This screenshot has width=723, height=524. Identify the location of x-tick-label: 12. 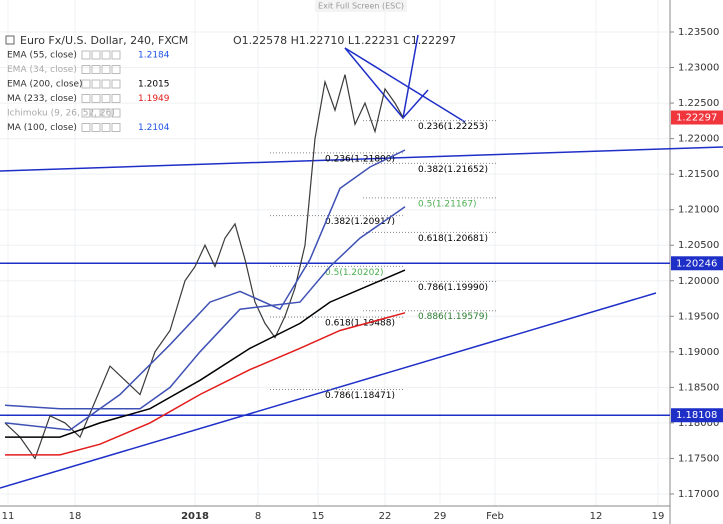
(596, 516).